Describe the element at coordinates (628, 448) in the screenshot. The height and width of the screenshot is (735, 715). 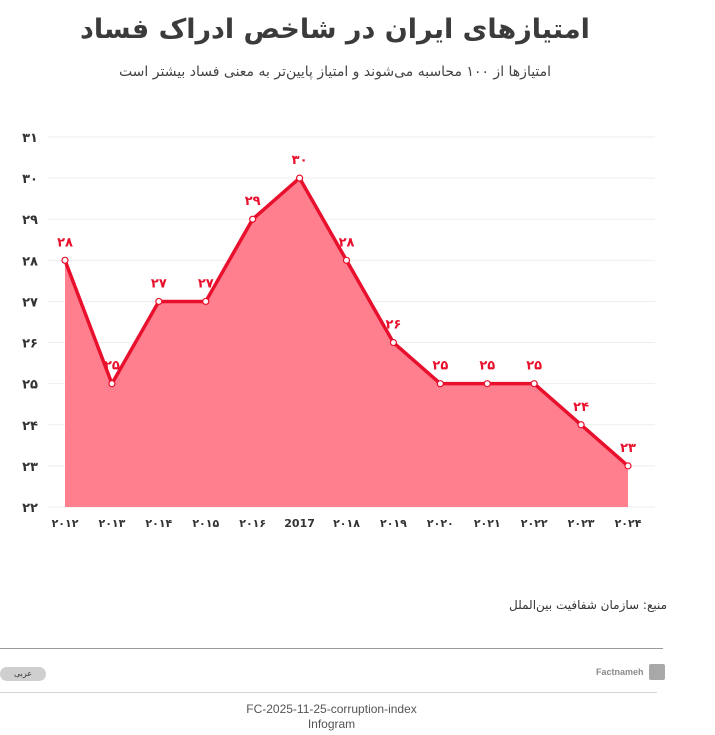
I see `data-label: ۲۳` at that location.